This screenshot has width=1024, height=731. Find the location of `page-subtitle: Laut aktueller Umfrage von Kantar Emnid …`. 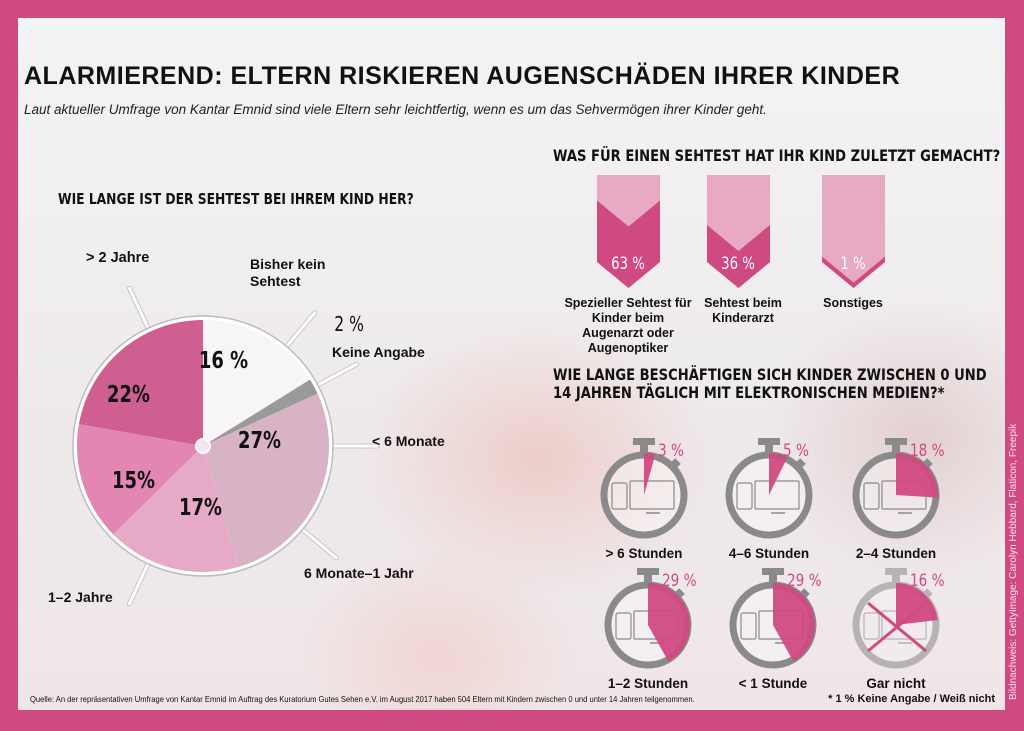

page-subtitle: Laut aktueller Umfrage von Kantar Emnid … is located at coordinates (395, 109).